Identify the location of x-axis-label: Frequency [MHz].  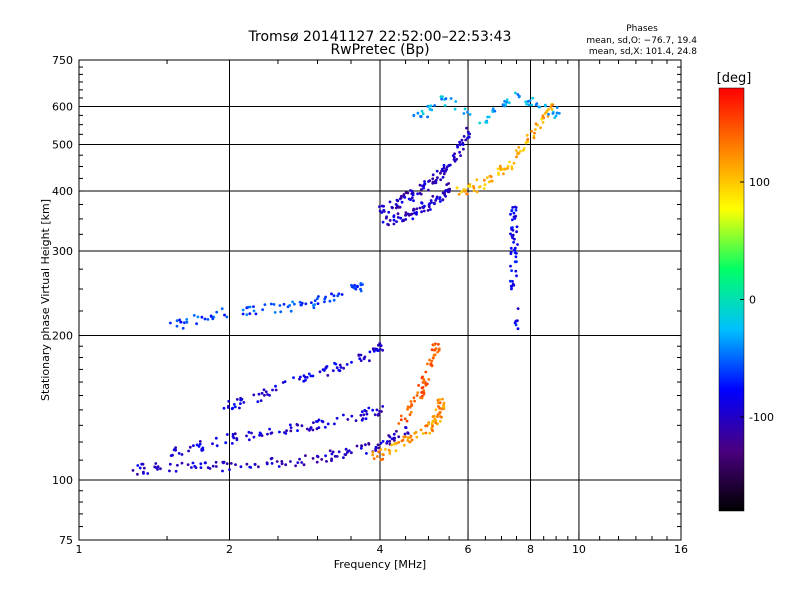
(380, 564).